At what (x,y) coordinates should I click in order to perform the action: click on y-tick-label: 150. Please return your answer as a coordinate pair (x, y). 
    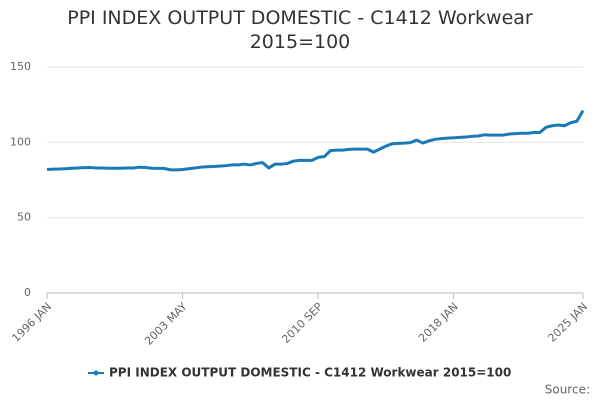
    Looking at the image, I should click on (20, 66).